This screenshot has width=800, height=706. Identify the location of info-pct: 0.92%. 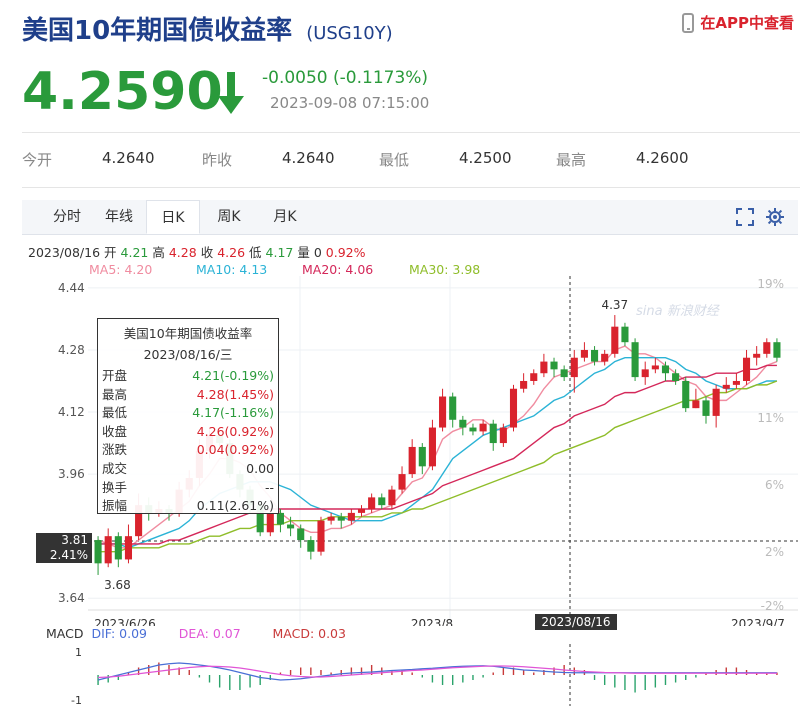
(345, 252).